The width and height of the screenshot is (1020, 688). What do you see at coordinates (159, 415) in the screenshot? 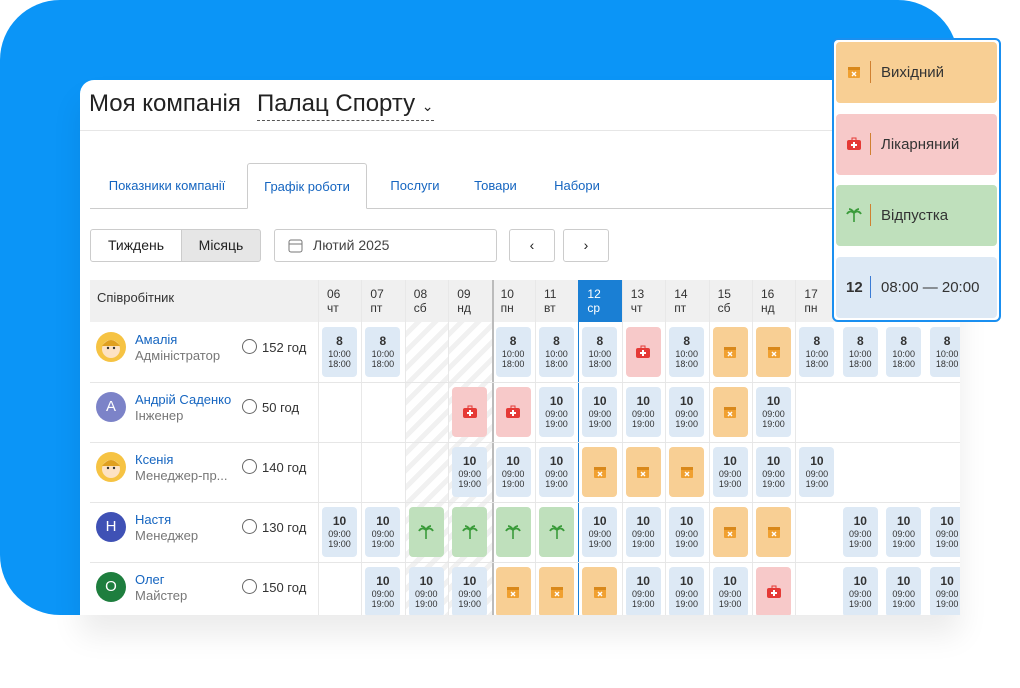
I see `employee-role: Інженер` at bounding box center [159, 415].